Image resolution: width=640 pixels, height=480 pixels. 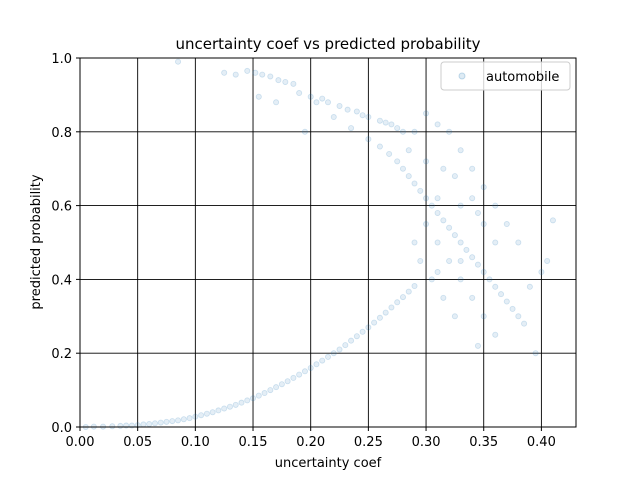 I want to click on y-axis-ticks: 0.0 0.2 0.4 0.6 0.8 1.0, so click(x=65, y=244).